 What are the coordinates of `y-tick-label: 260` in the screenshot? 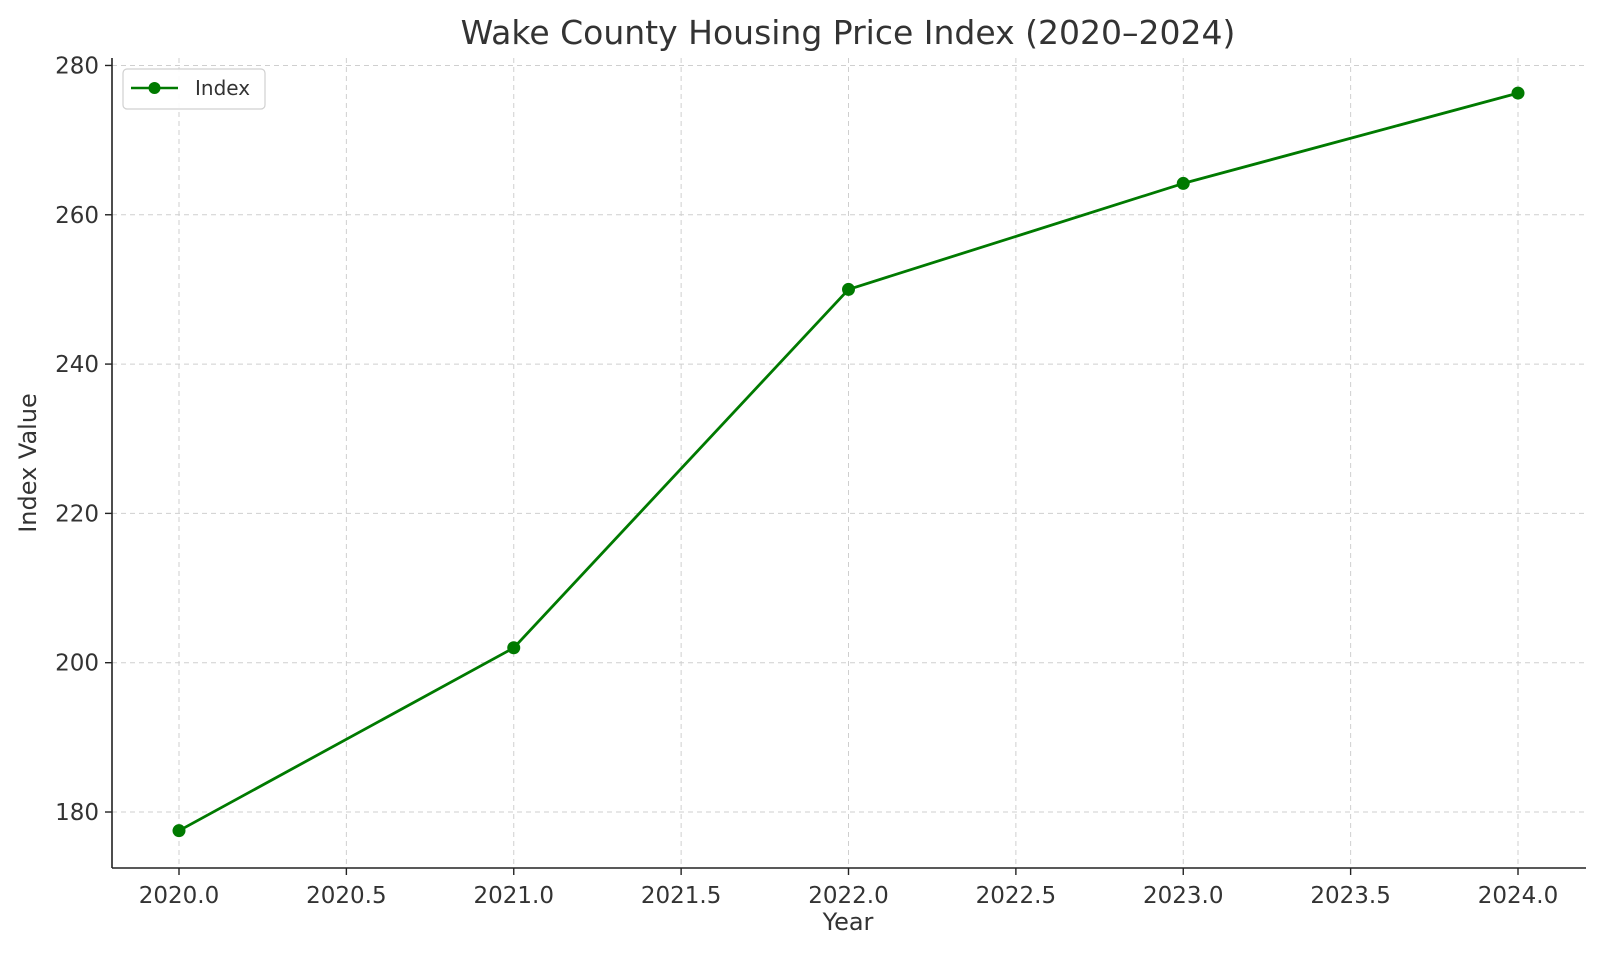 It's located at (77, 216).